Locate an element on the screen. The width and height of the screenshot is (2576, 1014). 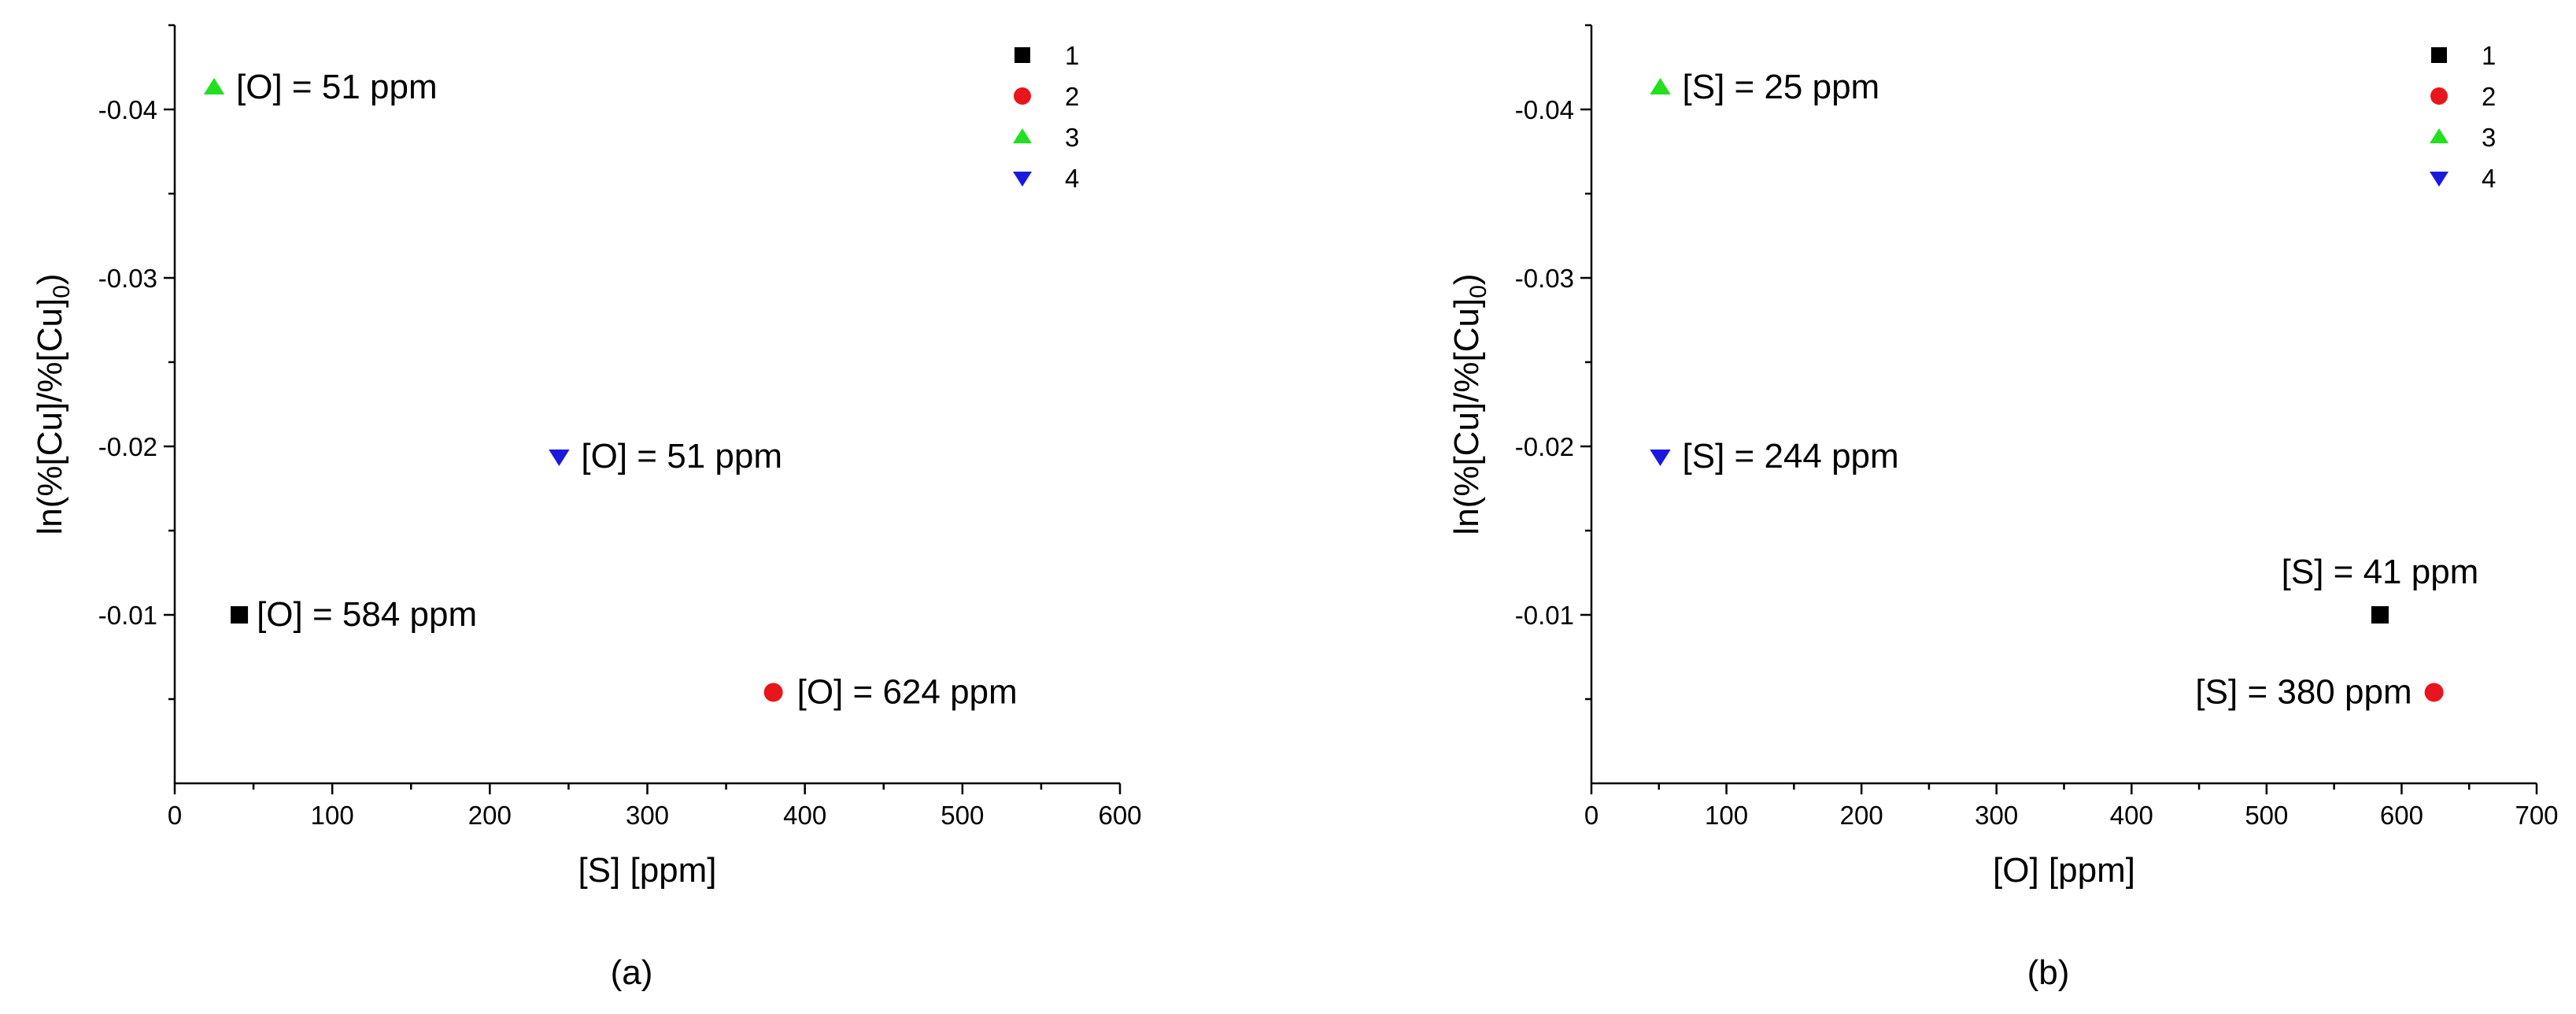
point-annotation-series-1: [S] = 41 ppm is located at coordinates (2380, 572).